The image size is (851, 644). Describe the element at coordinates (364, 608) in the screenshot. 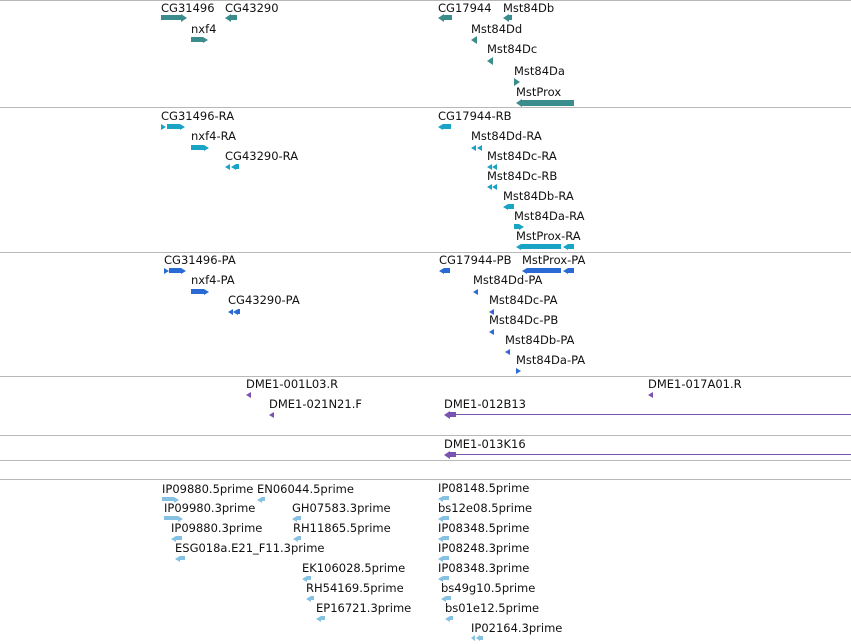

I see `feature-label: EP16721.3prime` at that location.